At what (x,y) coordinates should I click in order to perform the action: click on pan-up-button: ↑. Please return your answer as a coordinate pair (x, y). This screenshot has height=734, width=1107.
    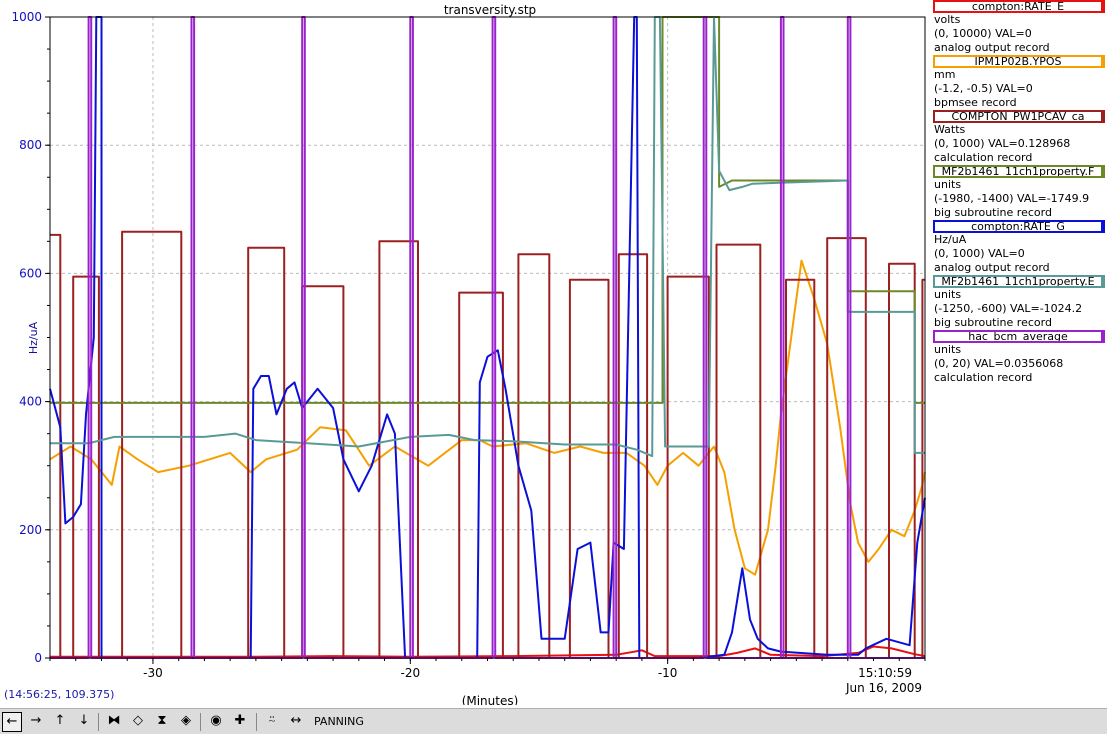
    Looking at the image, I should click on (60, 722).